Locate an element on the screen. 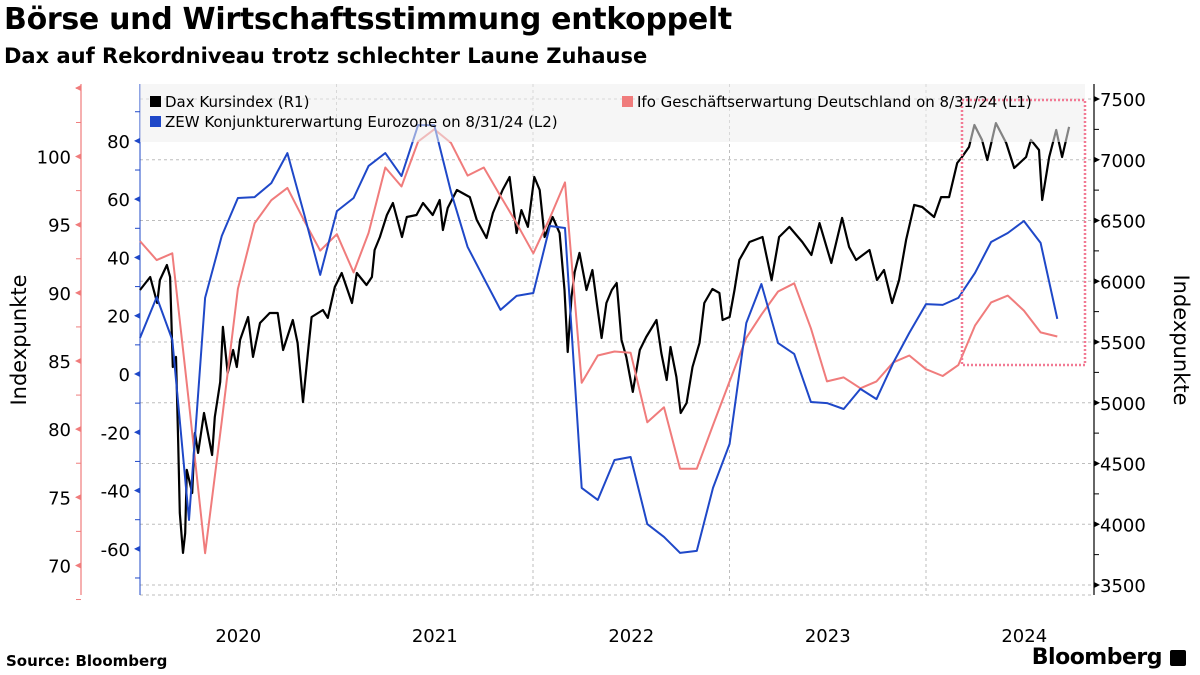  legend-label-dax: Dax Kursindex (R1) is located at coordinates (237, 102).